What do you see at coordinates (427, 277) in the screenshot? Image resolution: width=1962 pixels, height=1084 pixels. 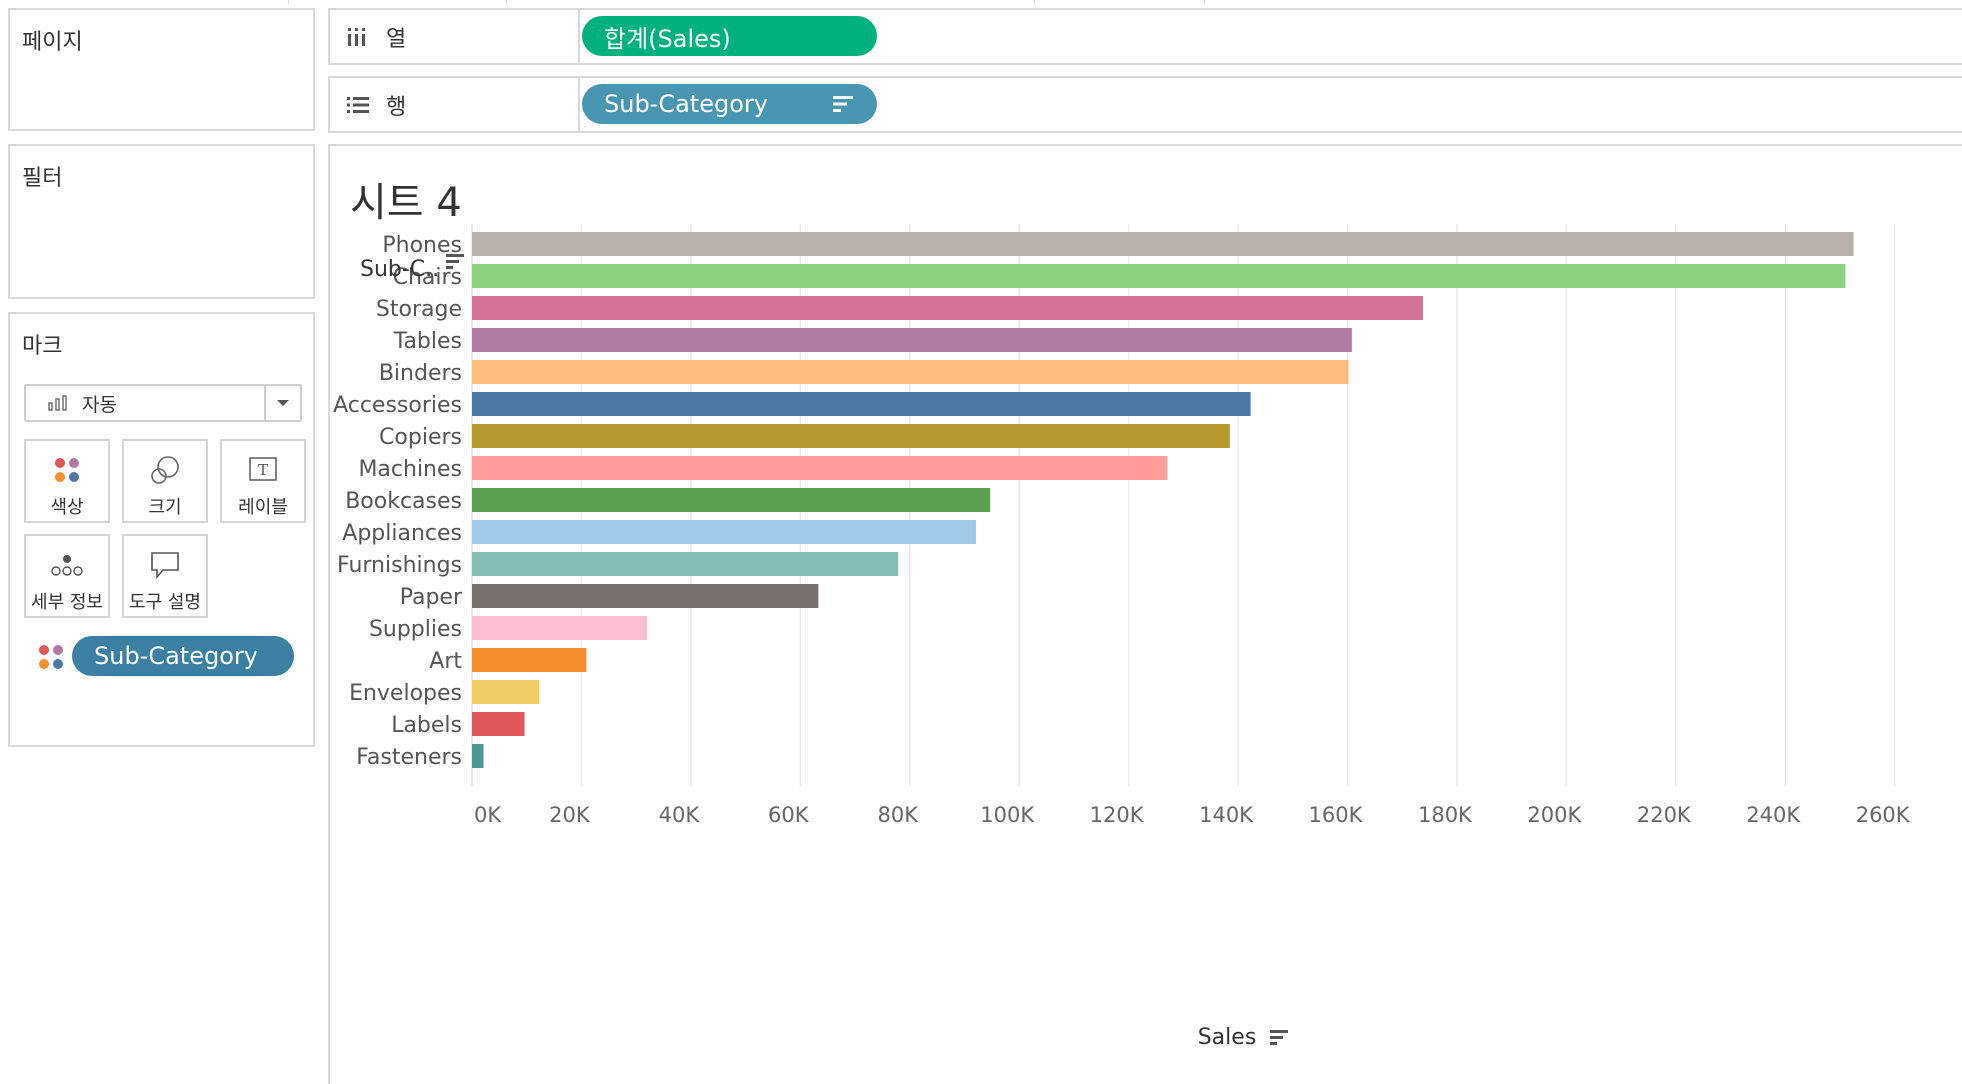 I see `category-label: Chairs` at bounding box center [427, 277].